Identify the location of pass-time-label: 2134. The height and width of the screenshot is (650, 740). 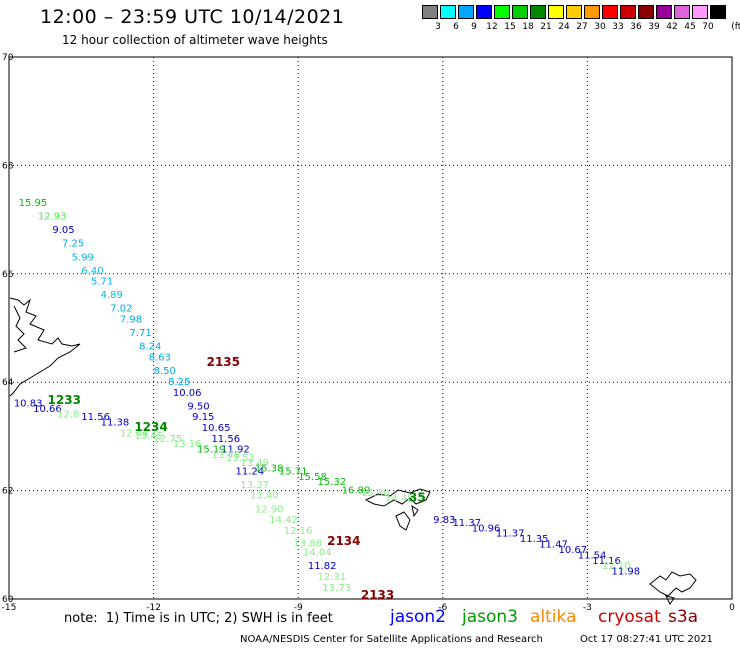
(343, 541).